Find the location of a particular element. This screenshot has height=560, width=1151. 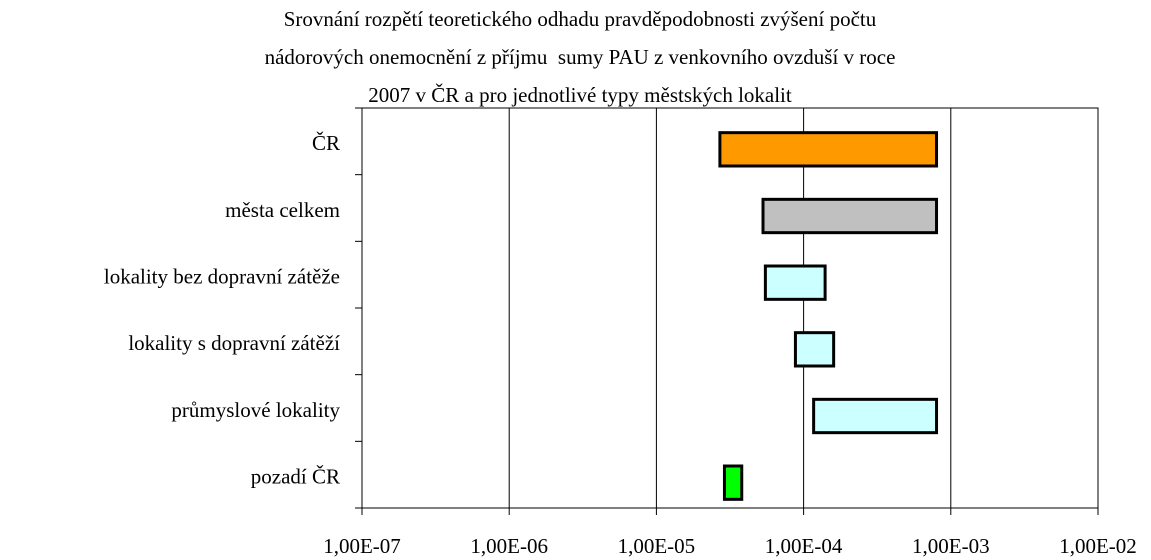

y-tick-label: města celkem is located at coordinates (282, 210).